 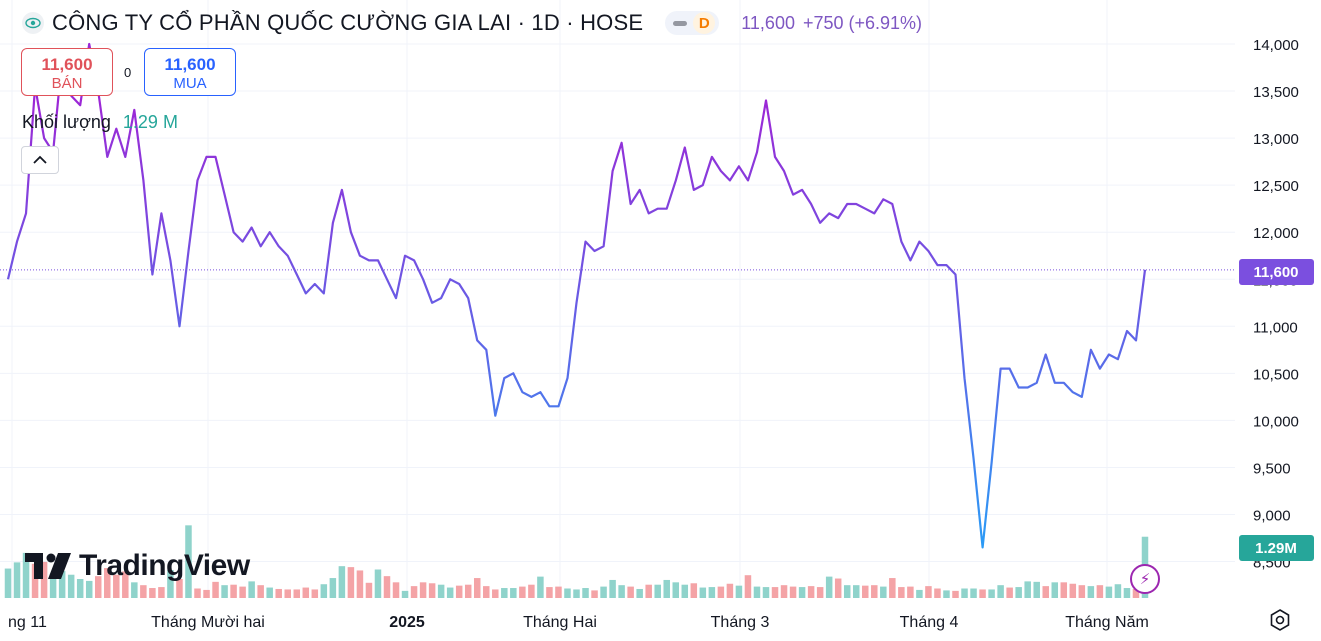 I want to click on market-status-pill: D, so click(x=692, y=23).